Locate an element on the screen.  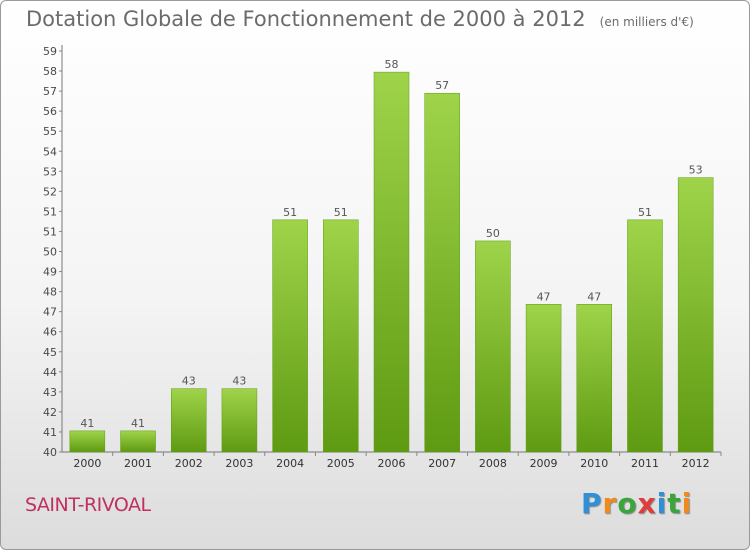
bar-2012 is located at coordinates (695, 315).